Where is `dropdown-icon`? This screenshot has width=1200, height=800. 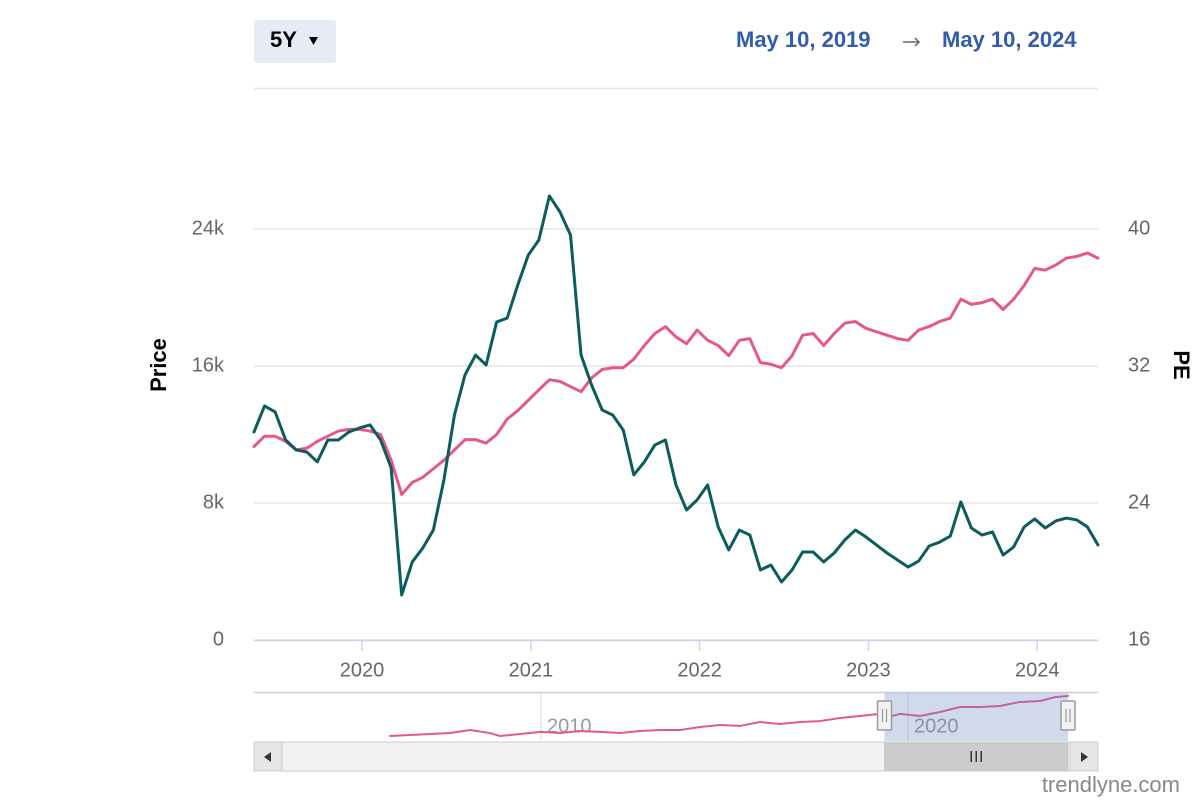
dropdown-icon is located at coordinates (313, 41).